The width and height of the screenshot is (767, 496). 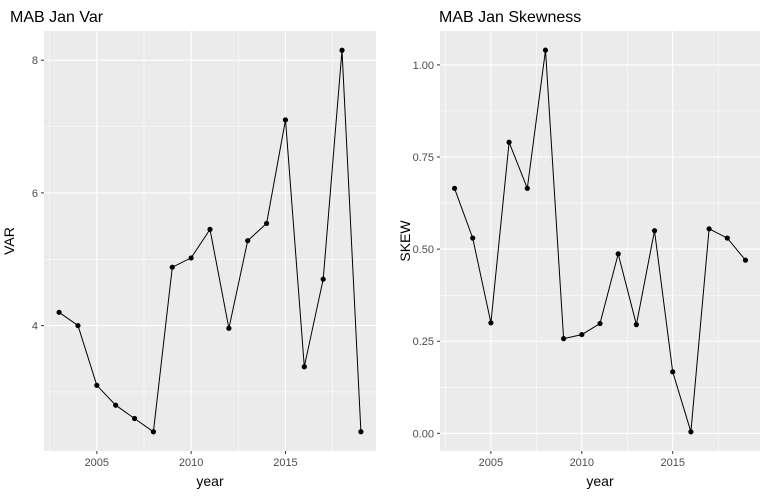 I want to click on var-y-tick-label: 6, so click(x=35, y=194).